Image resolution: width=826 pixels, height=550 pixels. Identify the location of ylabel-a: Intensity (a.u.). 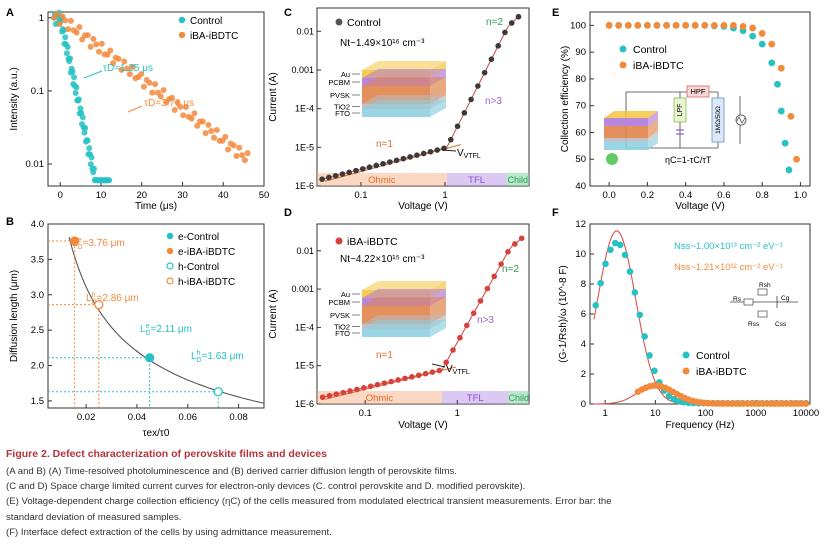
(14, 98).